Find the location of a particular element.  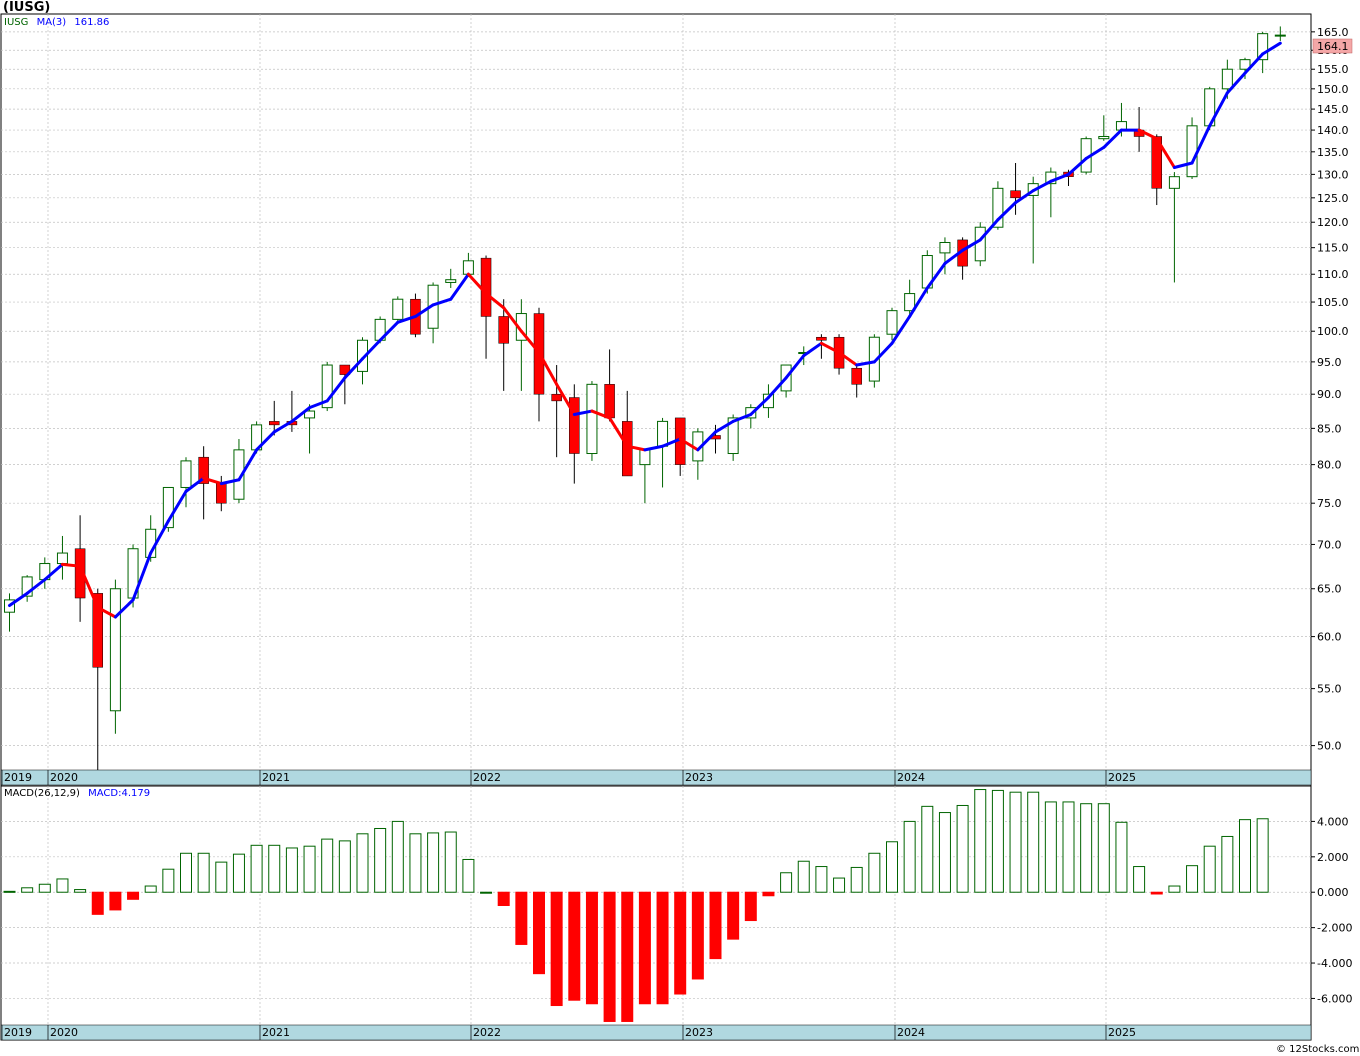

macd-legend: MACD(26,12,9) MACD:4.179 is located at coordinates (77, 793).